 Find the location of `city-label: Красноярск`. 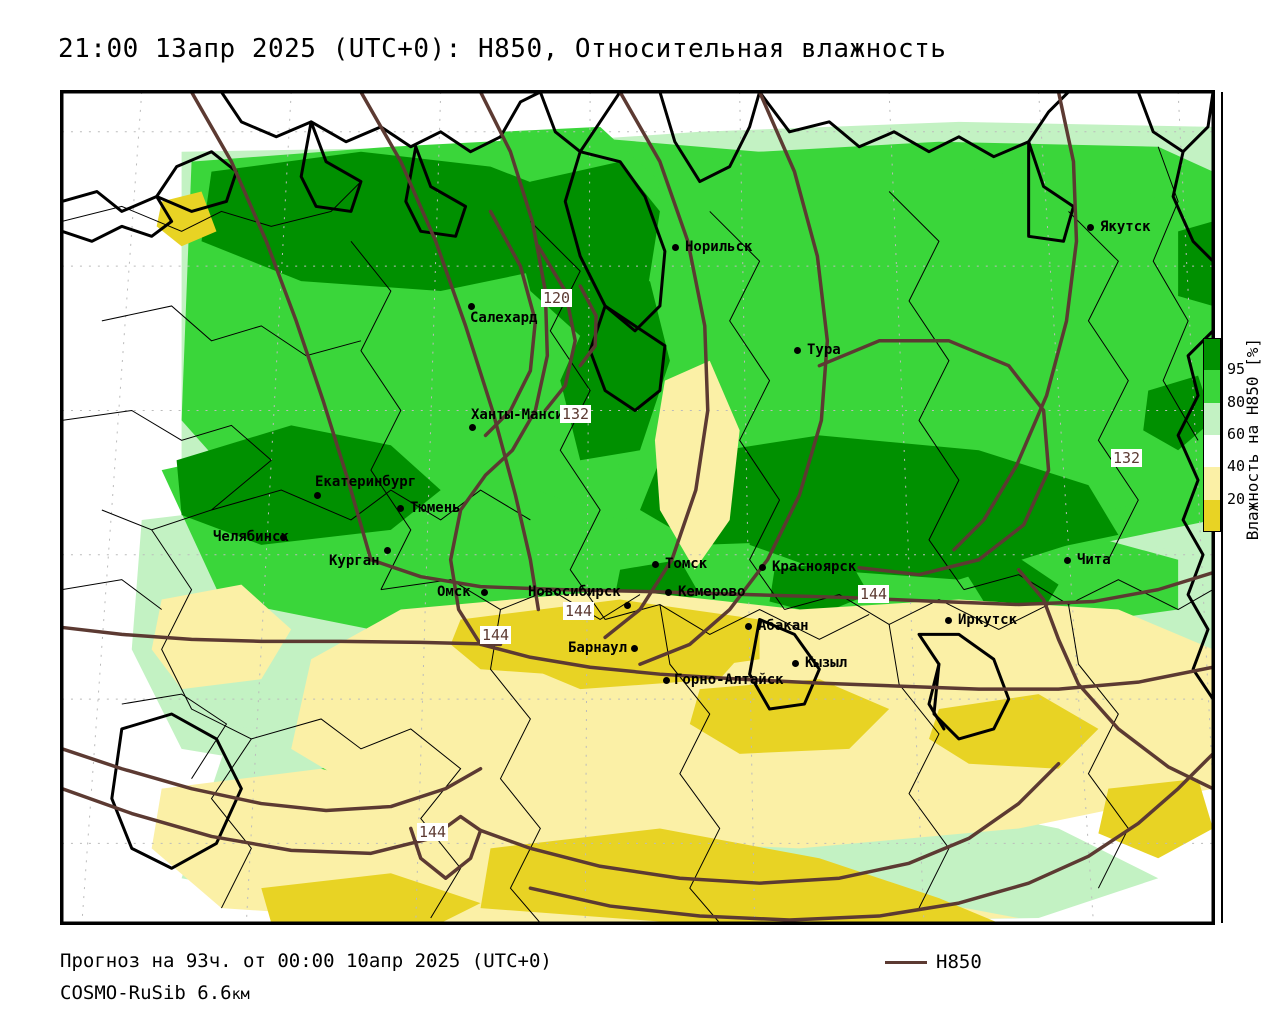

city-label: Красноярск is located at coordinates (814, 567).